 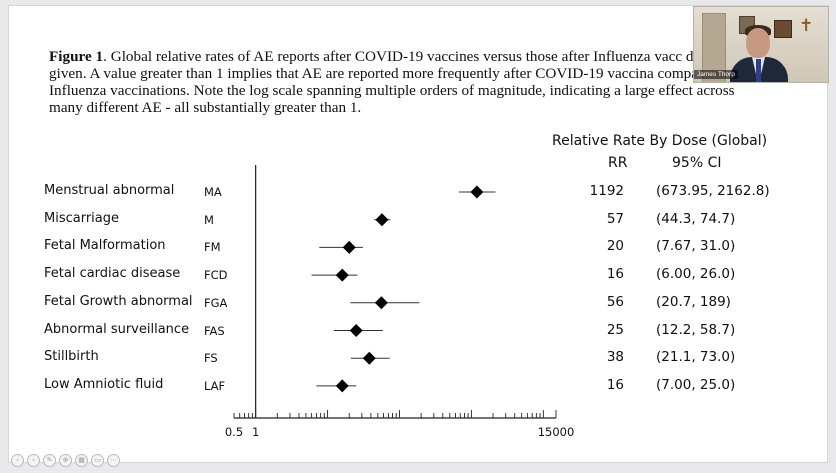 What do you see at coordinates (211, 358) in the screenshot?
I see `row-abbreviation: FS` at bounding box center [211, 358].